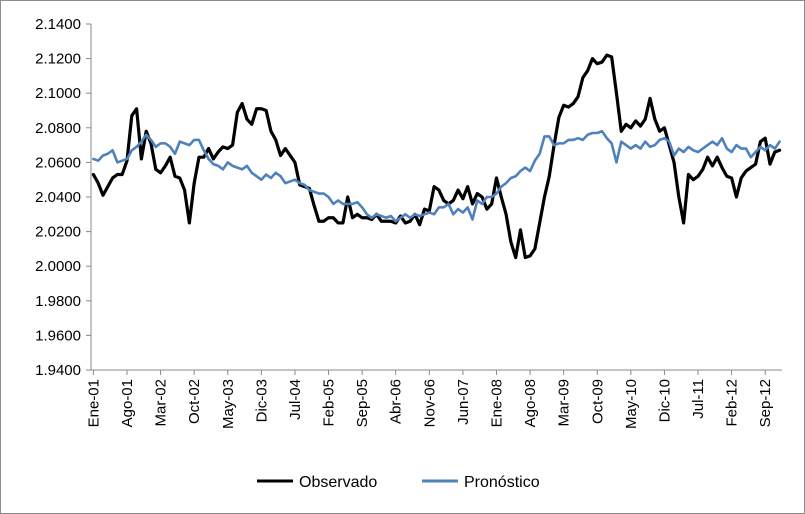 This screenshot has width=805, height=514. What do you see at coordinates (398, 482) in the screenshot?
I see `legend: Observado Pronóstico` at bounding box center [398, 482].